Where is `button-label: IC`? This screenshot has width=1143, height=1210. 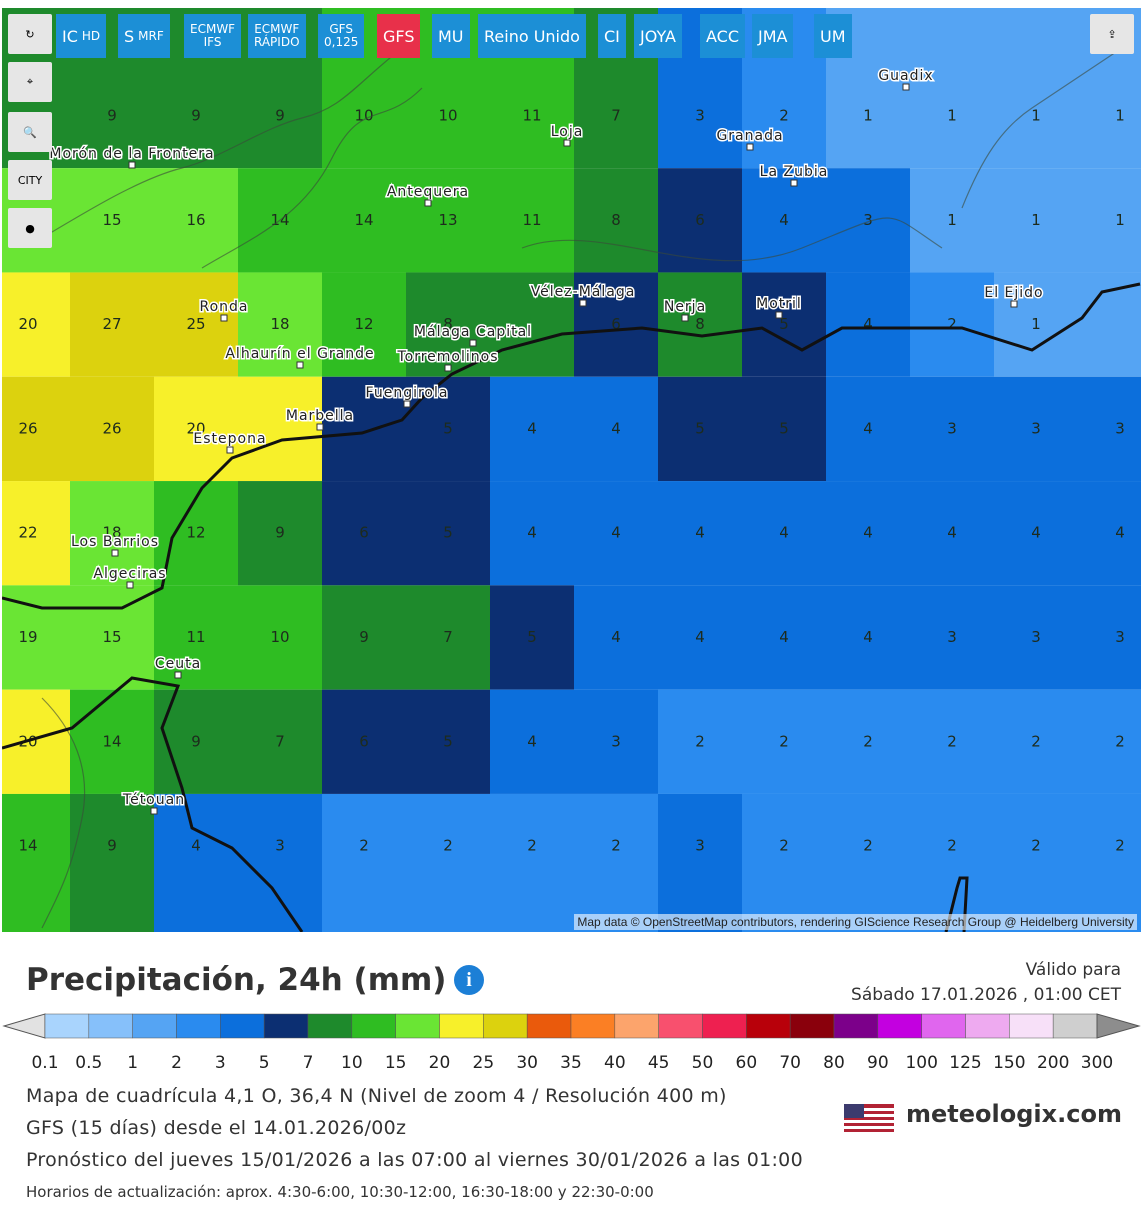 button-label: IC is located at coordinates (70, 36).